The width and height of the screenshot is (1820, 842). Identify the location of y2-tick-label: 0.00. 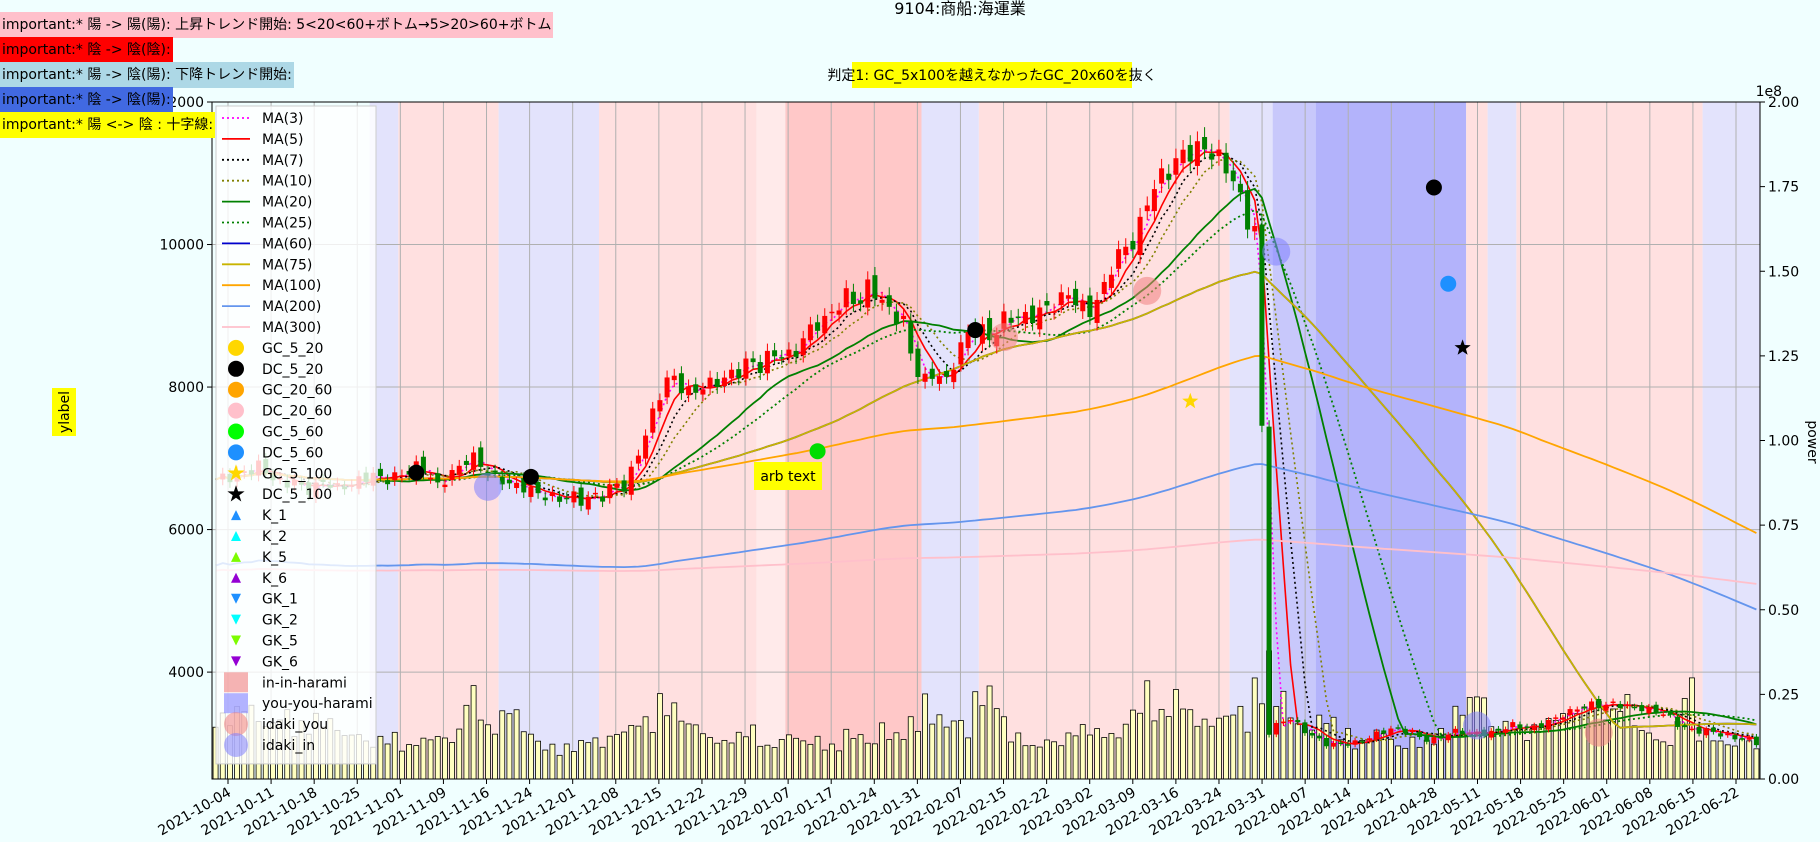
(1783, 780).